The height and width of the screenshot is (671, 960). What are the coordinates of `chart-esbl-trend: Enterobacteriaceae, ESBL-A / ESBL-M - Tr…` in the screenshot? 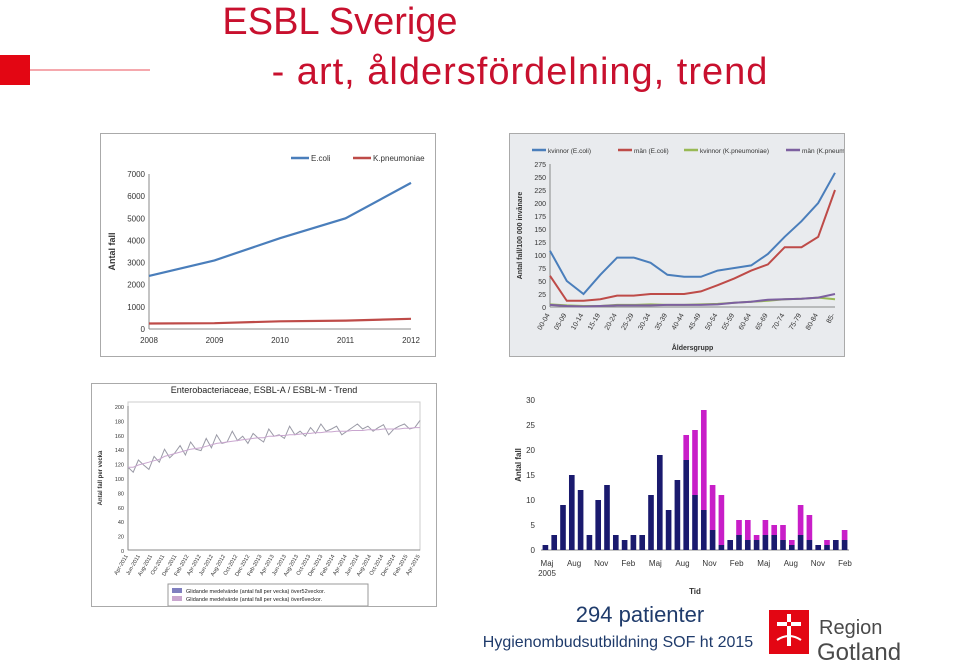 It's located at (264, 495).